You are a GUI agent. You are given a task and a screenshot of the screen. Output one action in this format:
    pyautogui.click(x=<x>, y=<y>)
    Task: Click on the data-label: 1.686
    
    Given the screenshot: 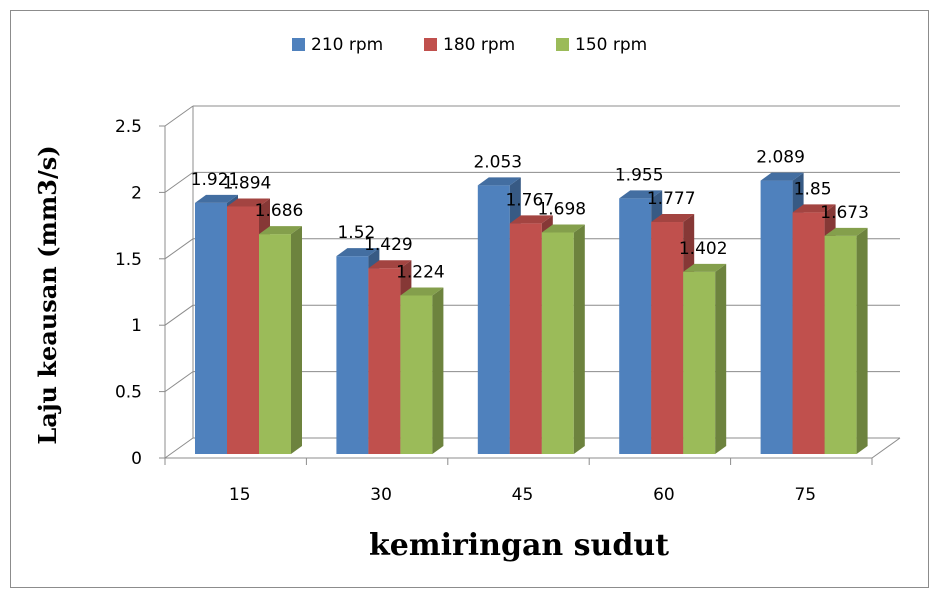 What is the action you would take?
    pyautogui.click(x=279, y=211)
    